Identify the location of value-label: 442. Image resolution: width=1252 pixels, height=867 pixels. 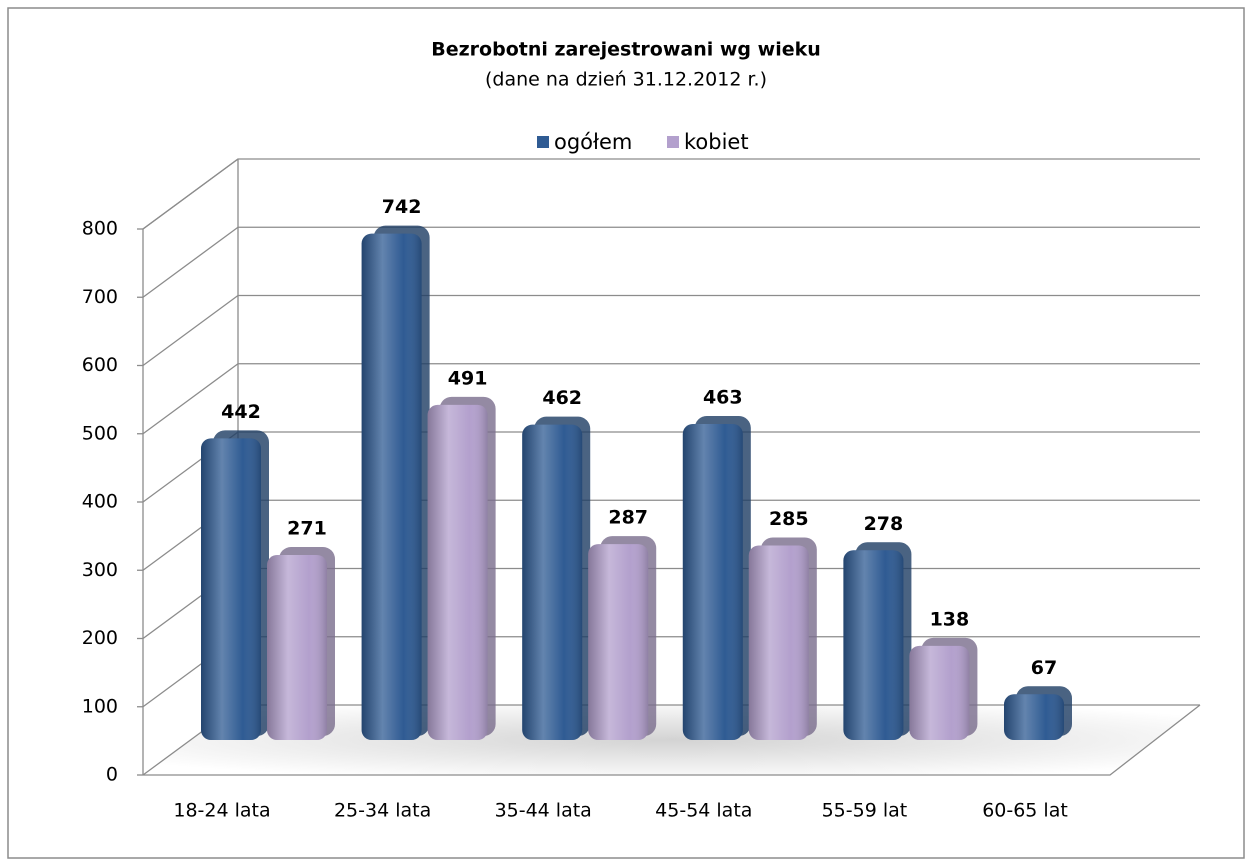
(241, 412).